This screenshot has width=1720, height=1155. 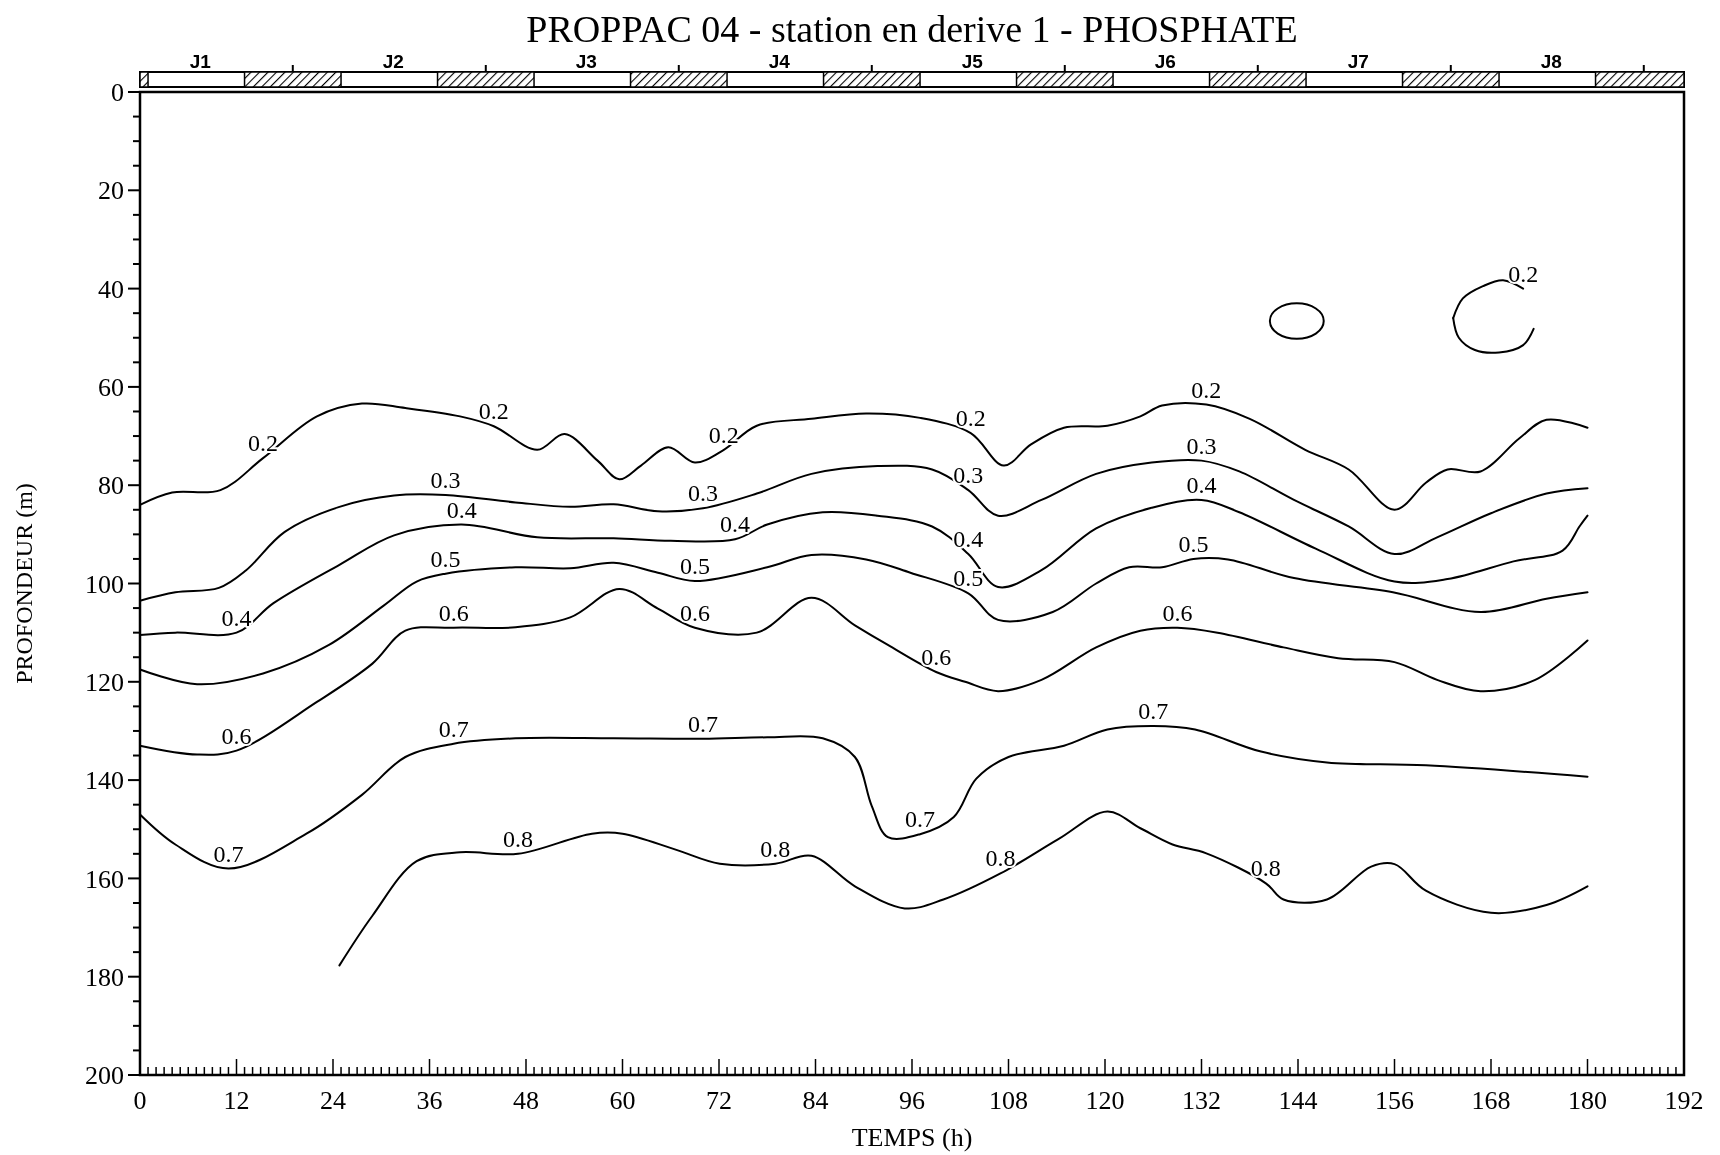 What do you see at coordinates (622, 1100) in the screenshot?
I see `x-tick-label: 60` at bounding box center [622, 1100].